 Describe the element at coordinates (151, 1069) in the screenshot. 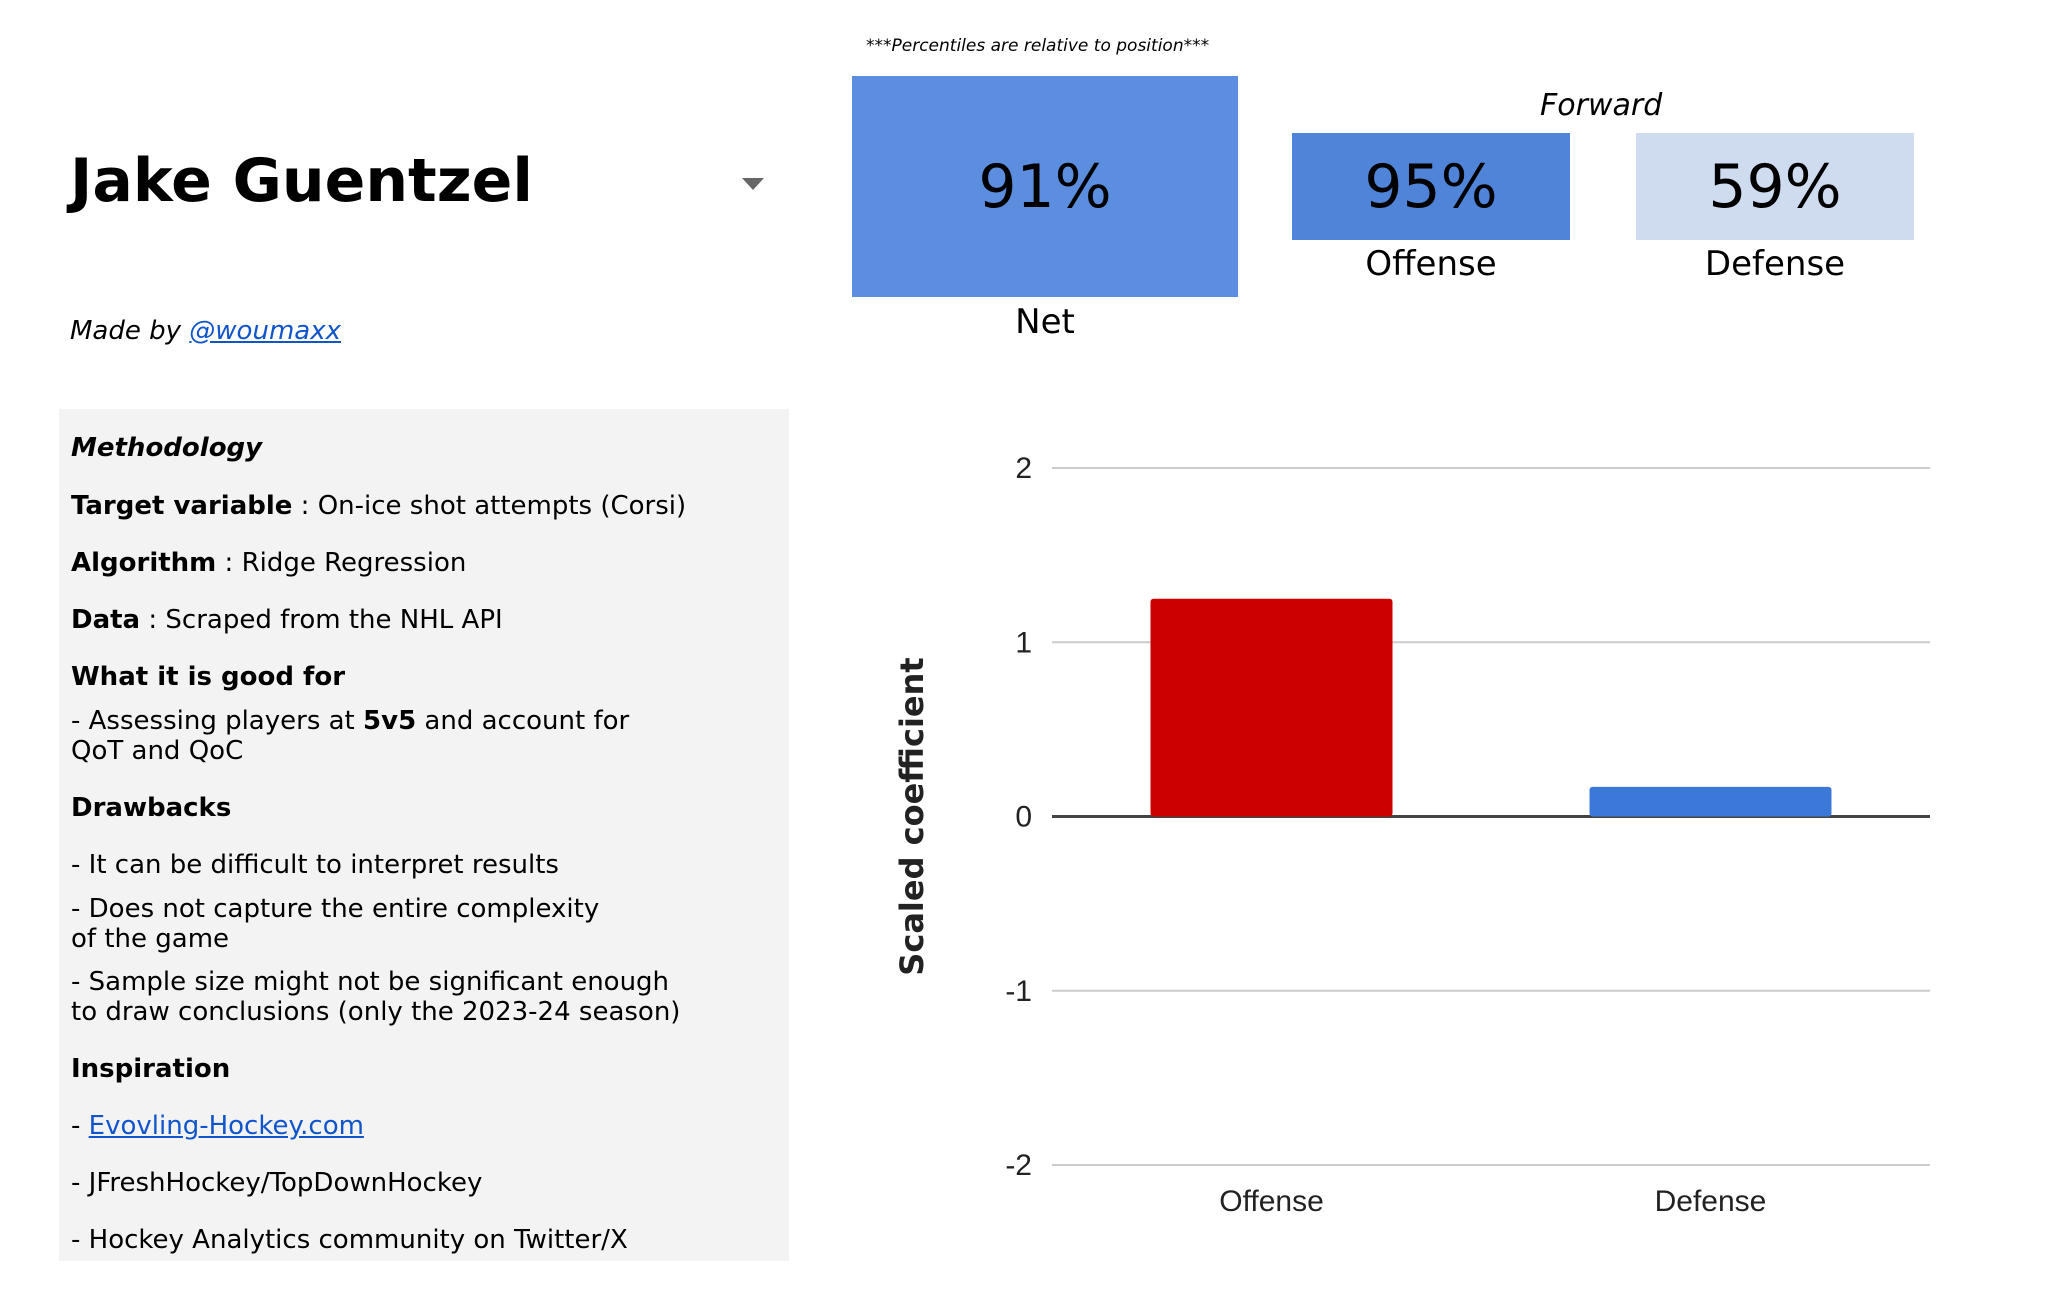

I see `inspiration-title: Inspiration` at that location.